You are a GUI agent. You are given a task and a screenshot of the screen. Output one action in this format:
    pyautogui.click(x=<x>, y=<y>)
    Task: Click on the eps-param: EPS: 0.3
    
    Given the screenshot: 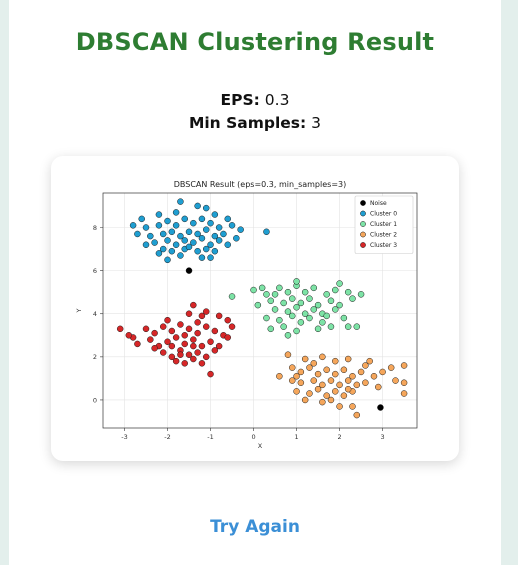 What is the action you would take?
    pyautogui.click(x=255, y=100)
    